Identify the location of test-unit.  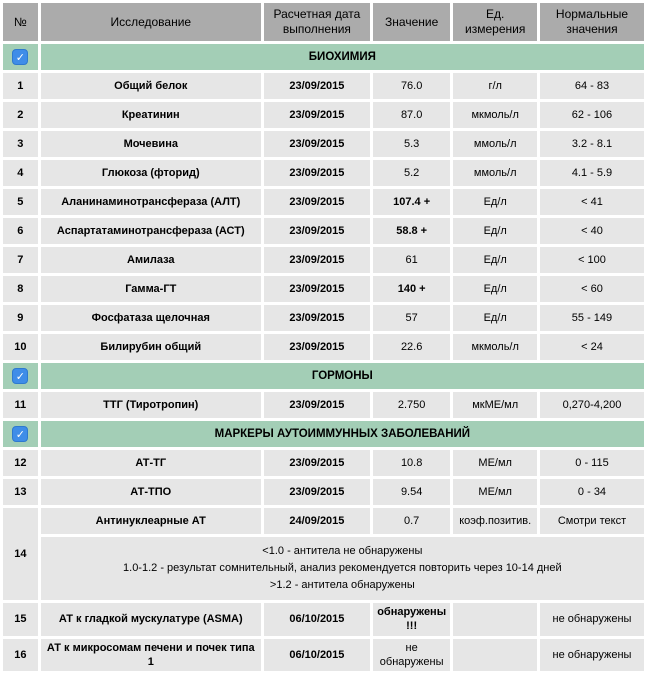
(495, 655).